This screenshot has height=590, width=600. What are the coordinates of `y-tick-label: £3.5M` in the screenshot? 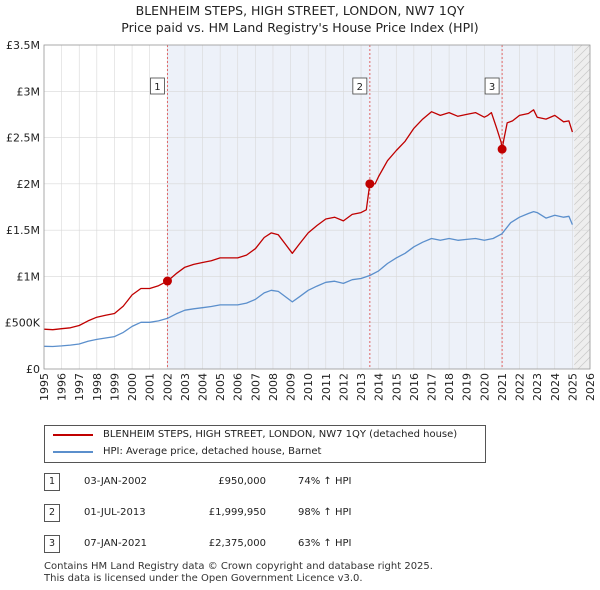 It's located at (23, 45).